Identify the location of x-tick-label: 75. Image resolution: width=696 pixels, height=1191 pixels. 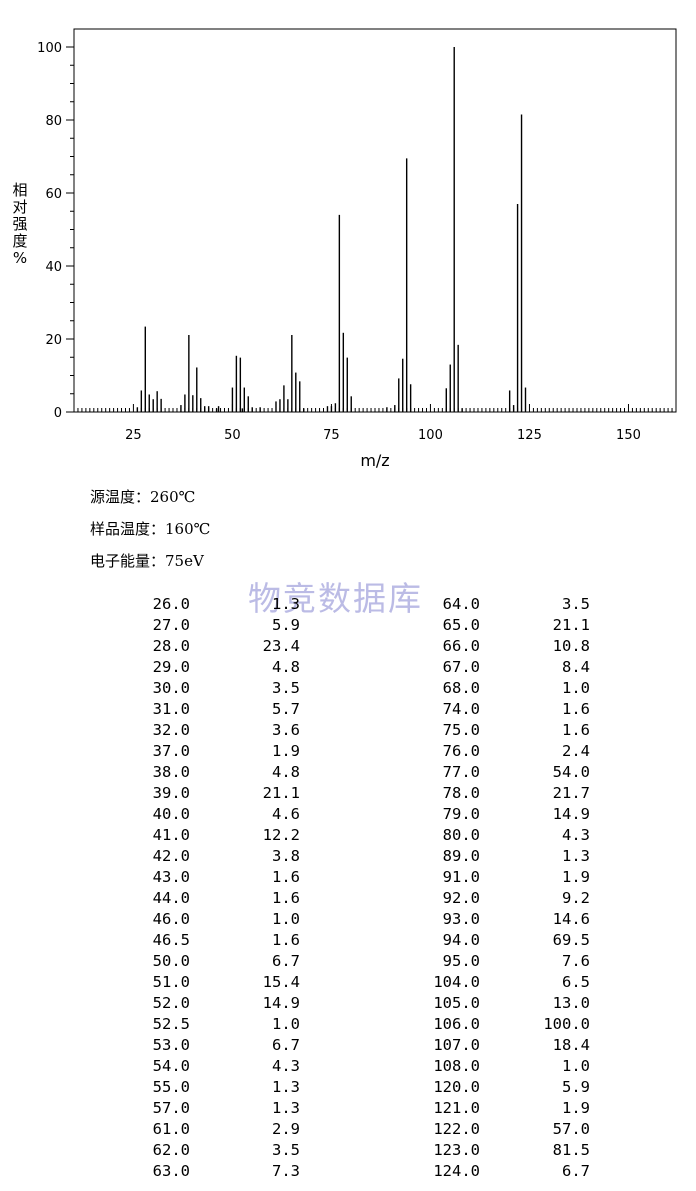
(331, 435).